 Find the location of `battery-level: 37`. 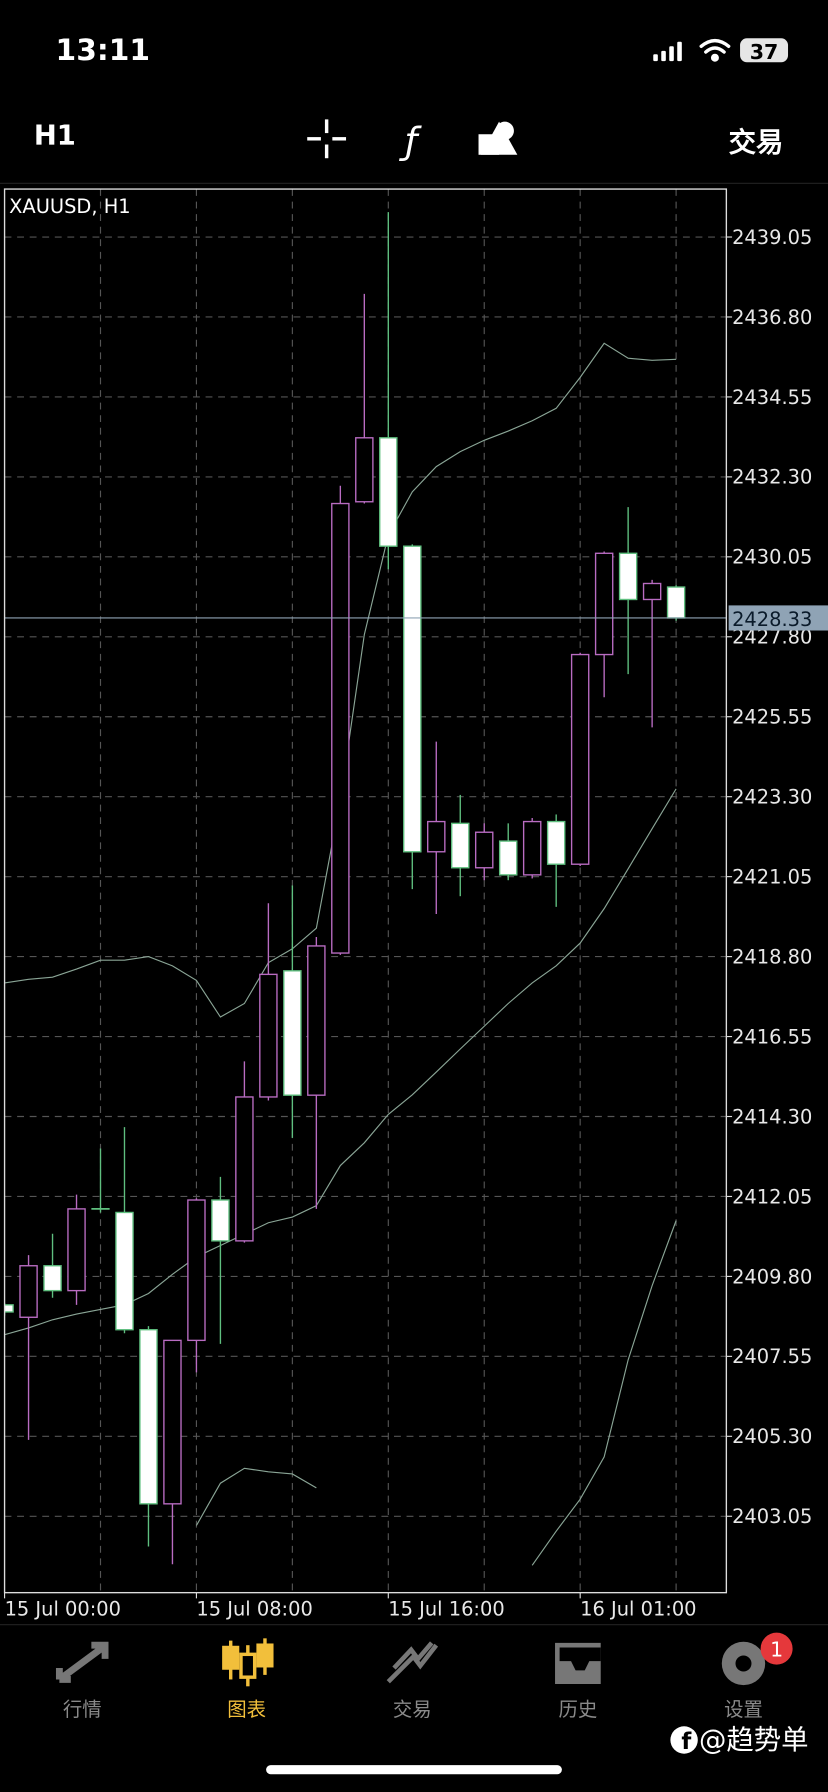

battery-level: 37 is located at coordinates (764, 52).